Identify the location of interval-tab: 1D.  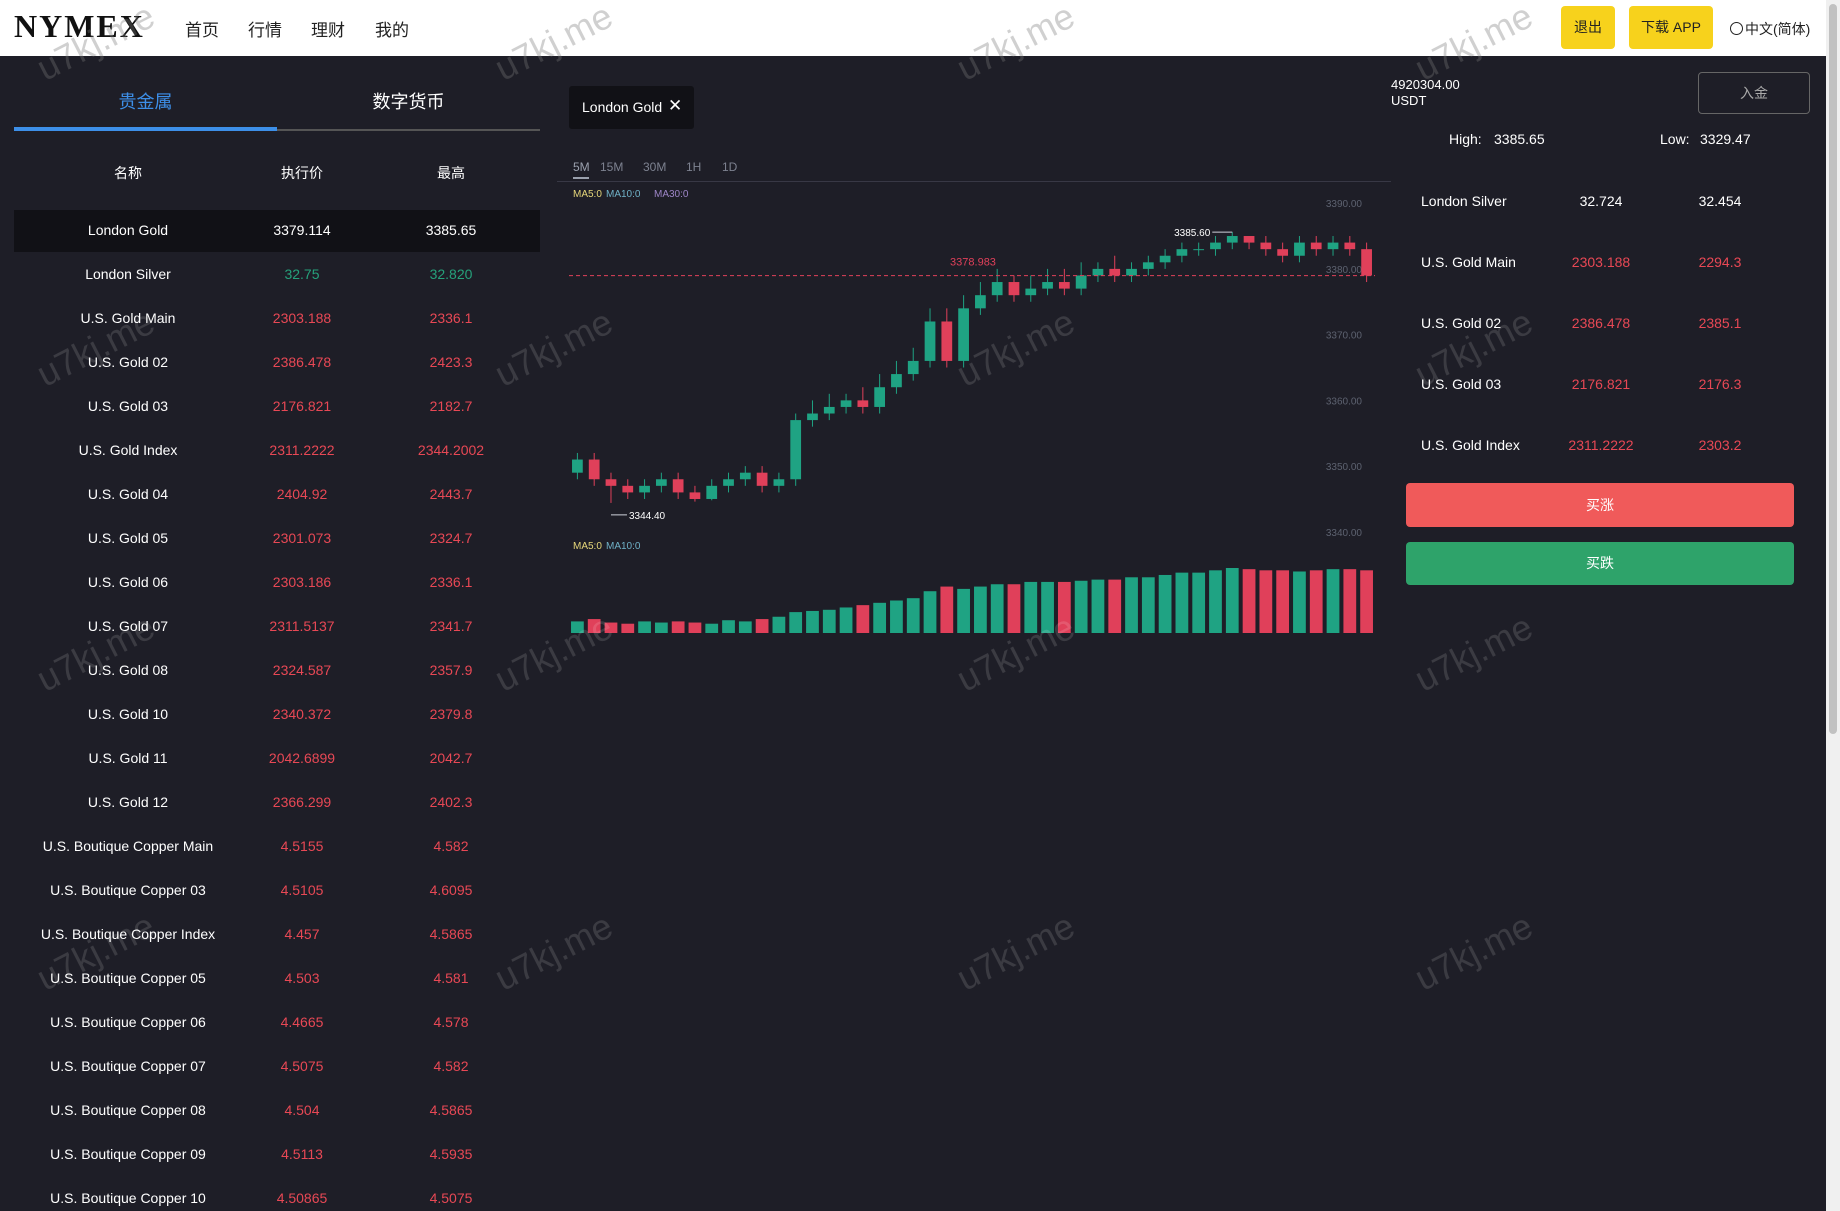
(730, 167).